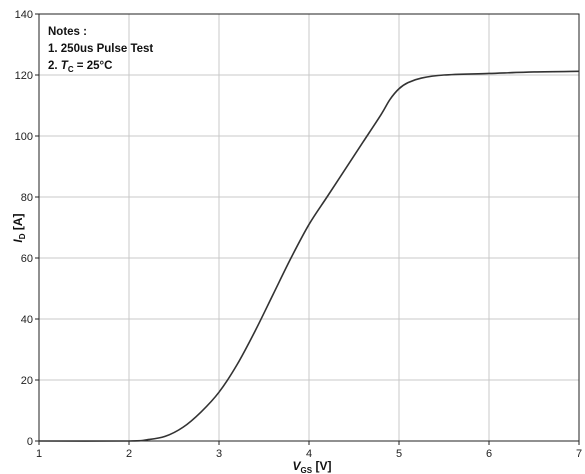 The width and height of the screenshot is (585, 474). I want to click on y-tick-label: 100, so click(24, 137).